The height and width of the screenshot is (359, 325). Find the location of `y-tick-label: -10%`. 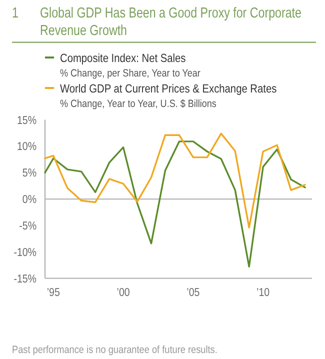

y-tick-label: -10% is located at coordinates (25, 253).